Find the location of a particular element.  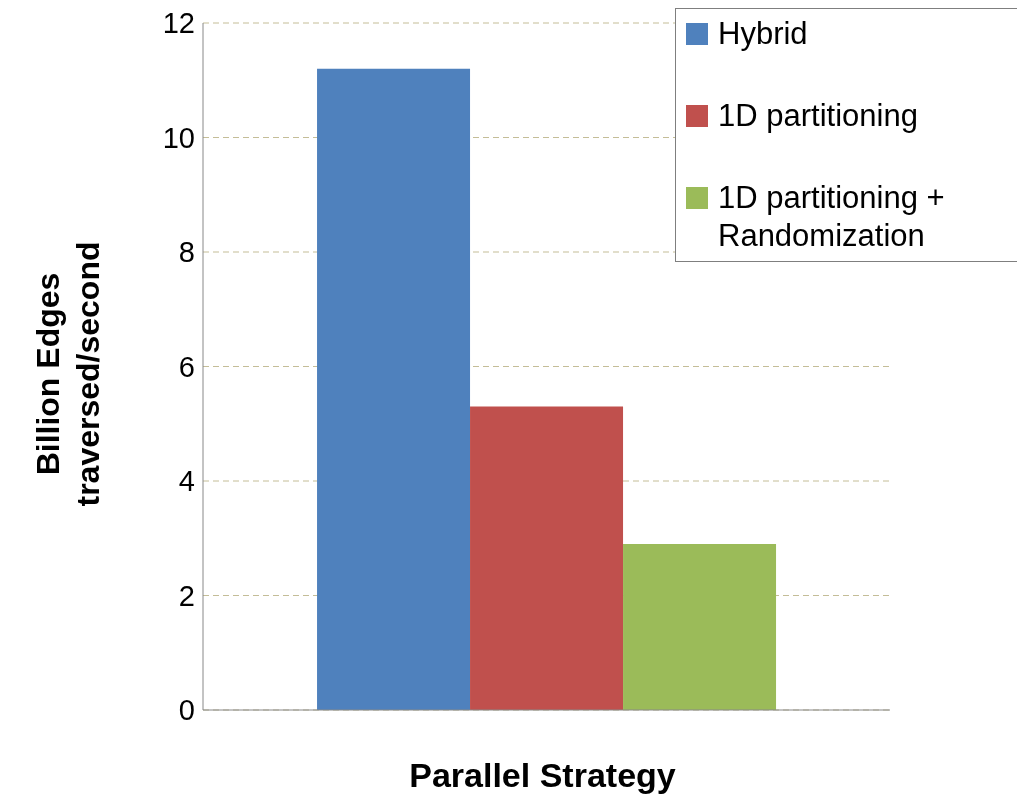

y-tick-label: 0 is located at coordinates (186, 710).